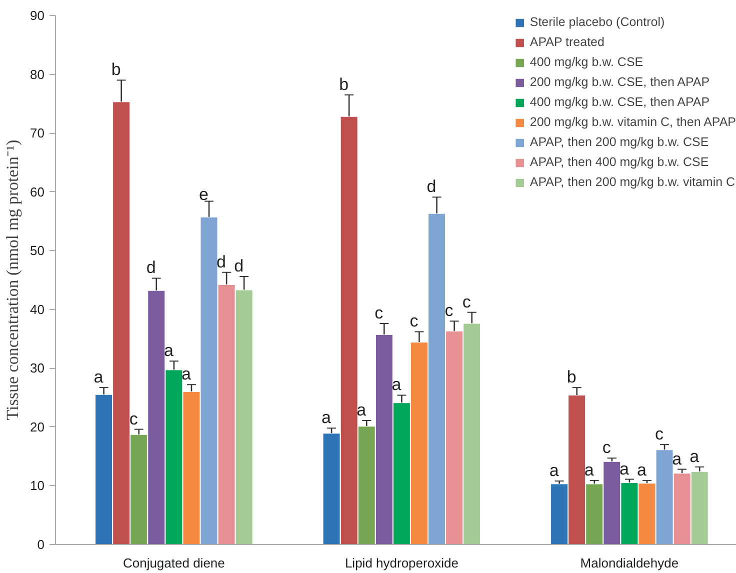 This screenshot has width=736, height=573. Describe the element at coordinates (37, 192) in the screenshot. I see `y-tick-label: 60` at that location.